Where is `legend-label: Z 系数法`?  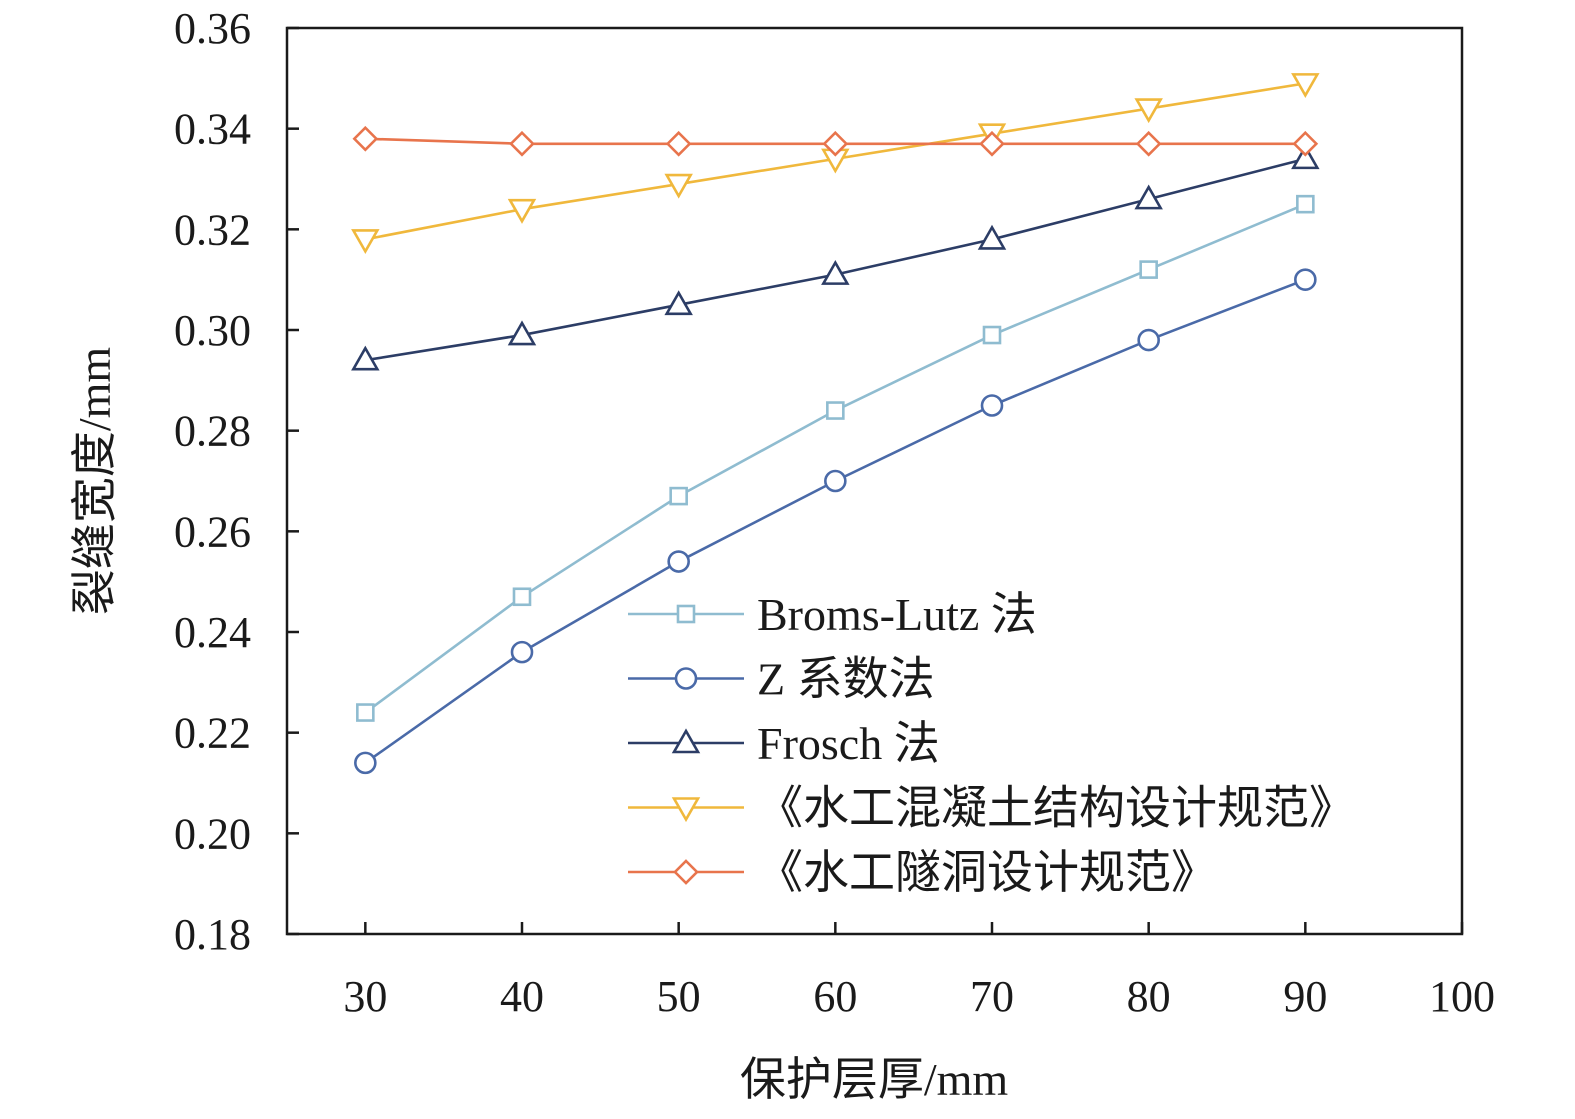 legend-label: Z 系数法 is located at coordinates (846, 679).